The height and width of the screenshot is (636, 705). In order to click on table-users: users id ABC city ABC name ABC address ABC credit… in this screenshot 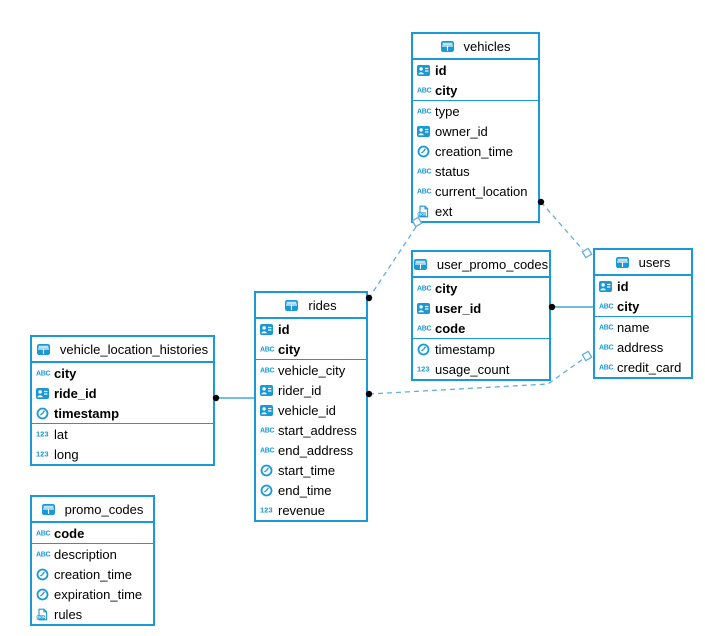, I will do `click(643, 313)`.